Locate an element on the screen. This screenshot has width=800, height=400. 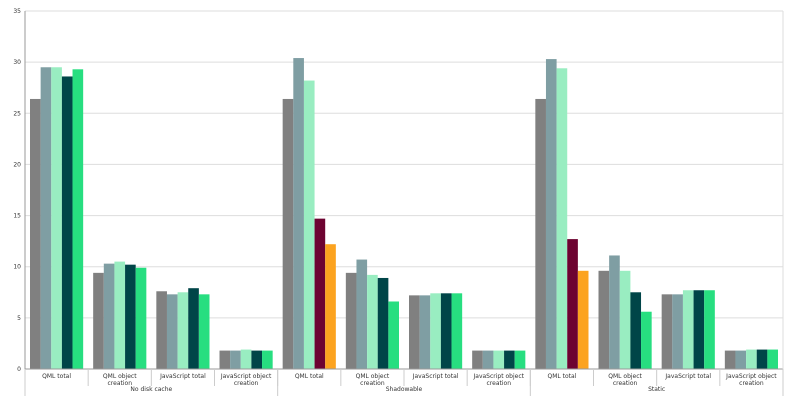
group-label: Shadowable is located at coordinates (404, 389).